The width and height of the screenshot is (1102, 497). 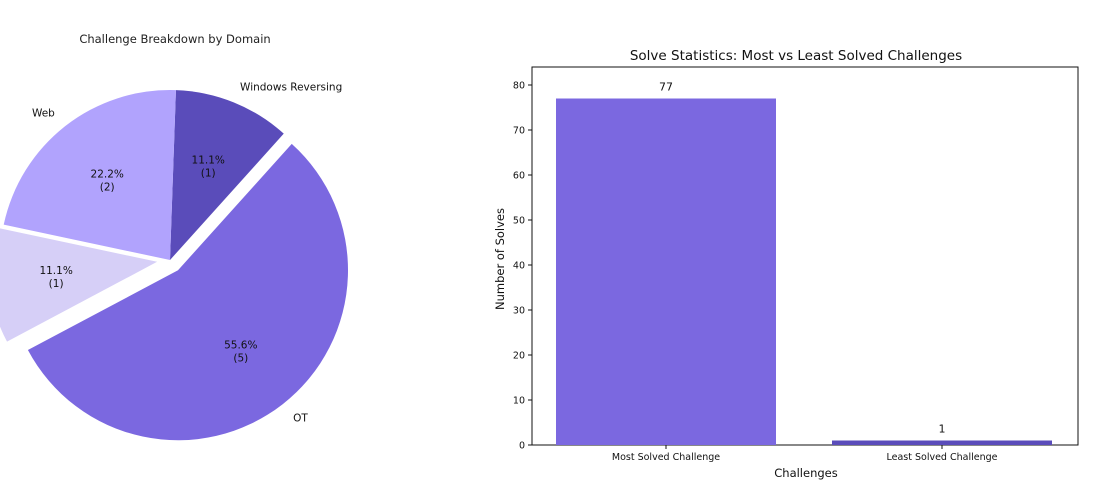 I want to click on pie-label-web: Web, so click(x=43, y=114).